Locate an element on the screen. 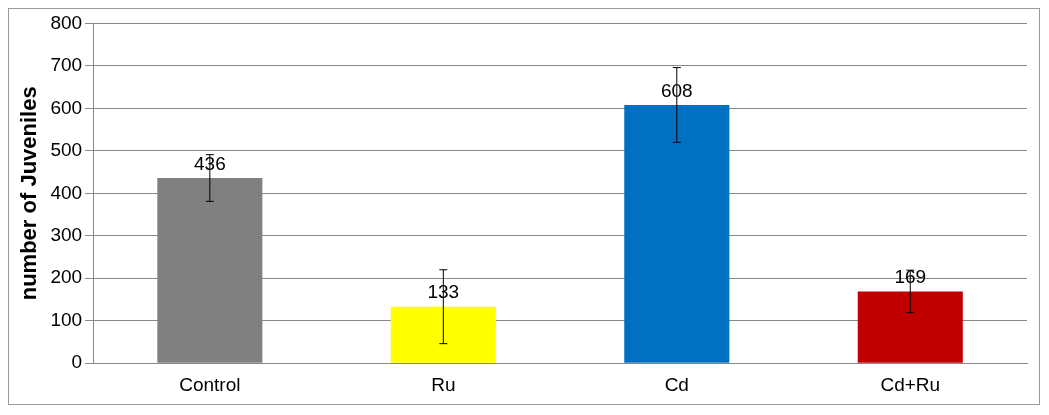  y-tick-label: 0 is located at coordinates (77, 362).